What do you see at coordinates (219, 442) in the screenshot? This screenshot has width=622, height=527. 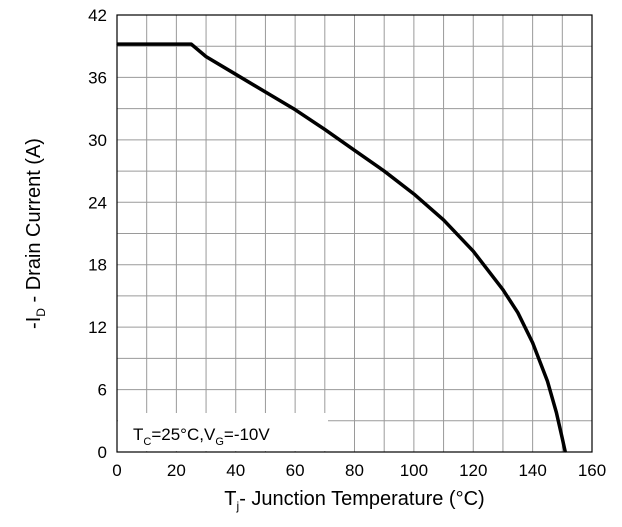 I see `annotation-part: G` at bounding box center [219, 442].